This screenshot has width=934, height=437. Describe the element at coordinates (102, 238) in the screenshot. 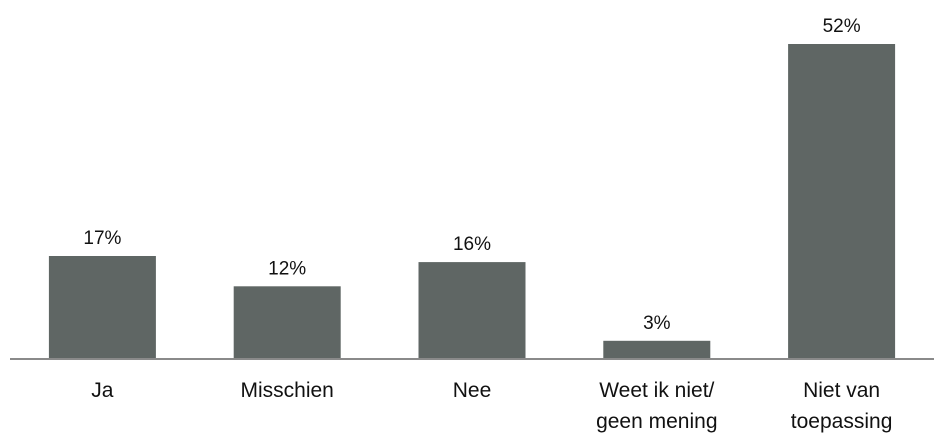

I see `data-label-1: 17%` at that location.